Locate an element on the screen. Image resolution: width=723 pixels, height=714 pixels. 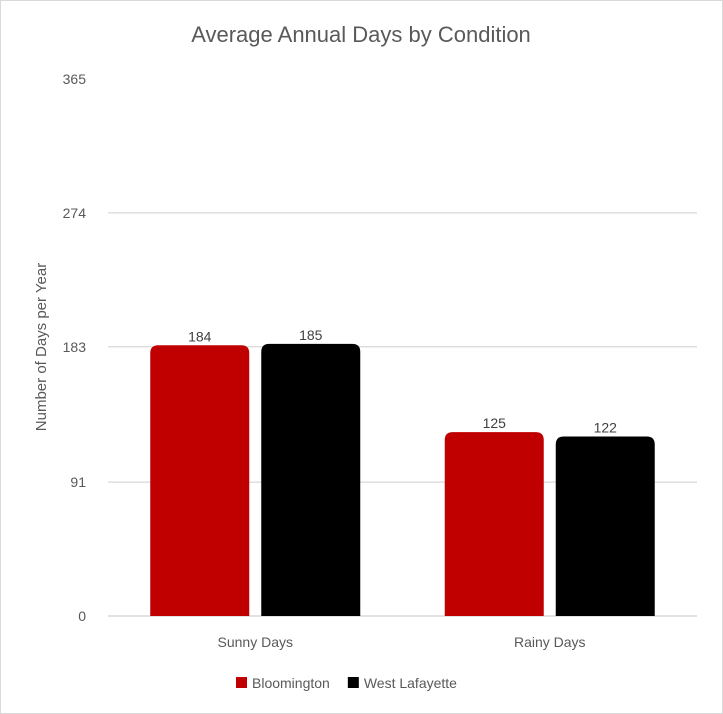
chart-title: Average Annual Days by Condition is located at coordinates (361, 34).